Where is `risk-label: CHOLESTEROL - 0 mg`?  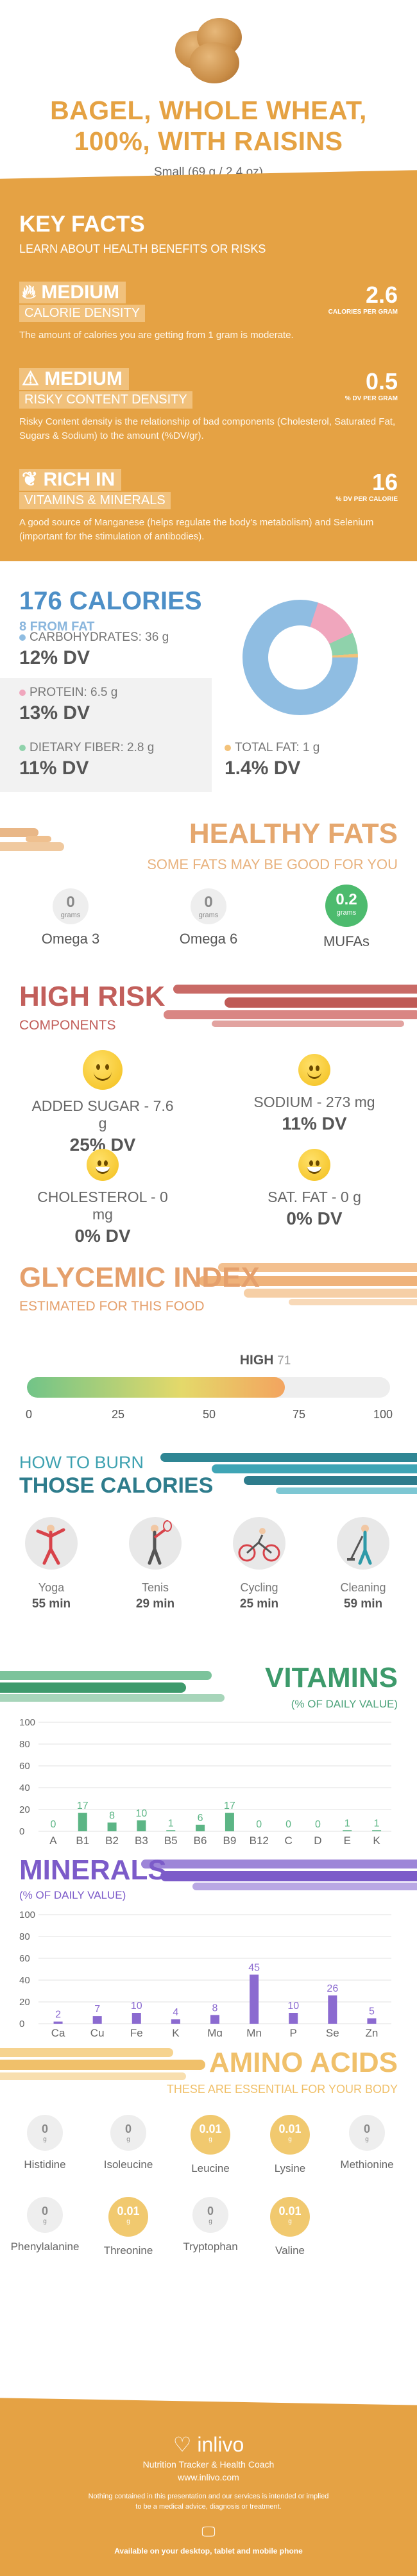 risk-label: CHOLESTEROL - 0 mg is located at coordinates (102, 1206).